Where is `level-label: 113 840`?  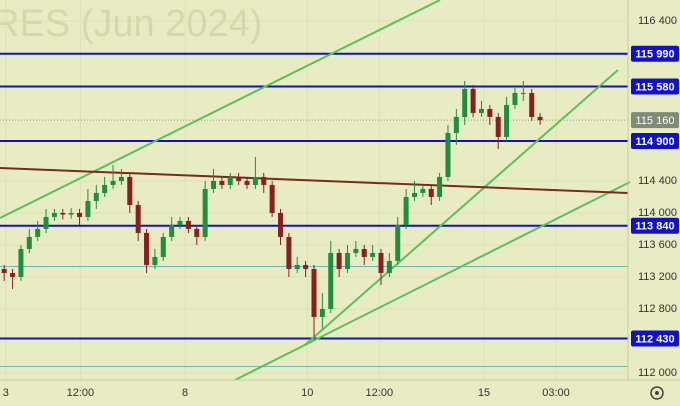
level-label: 113 840 is located at coordinates (654, 227).